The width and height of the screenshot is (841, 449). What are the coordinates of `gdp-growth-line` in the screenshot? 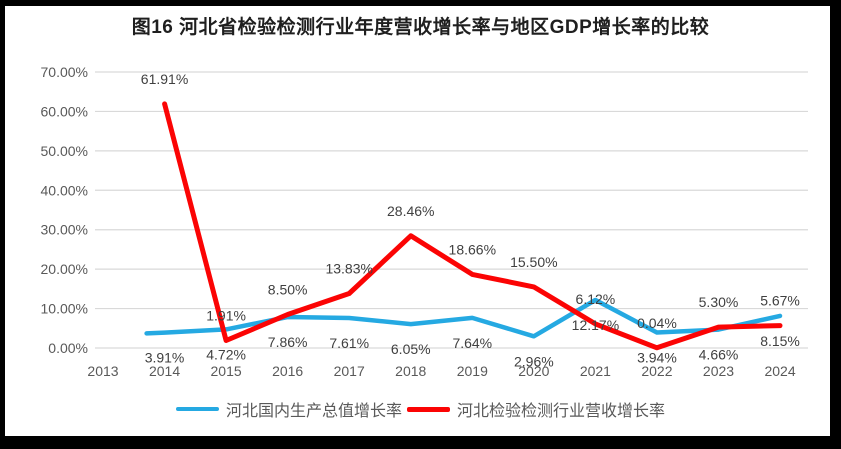 It's located at (463, 318).